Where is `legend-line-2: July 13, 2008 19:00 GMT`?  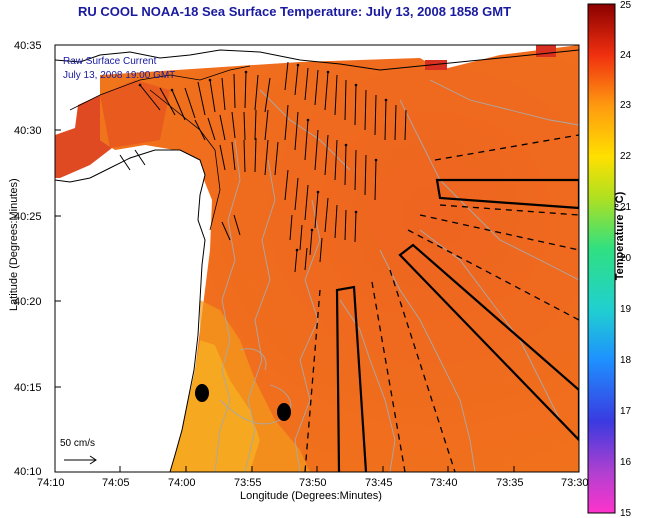
legend-line-2: July 13, 2008 19:00 GMT is located at coordinates (119, 75).